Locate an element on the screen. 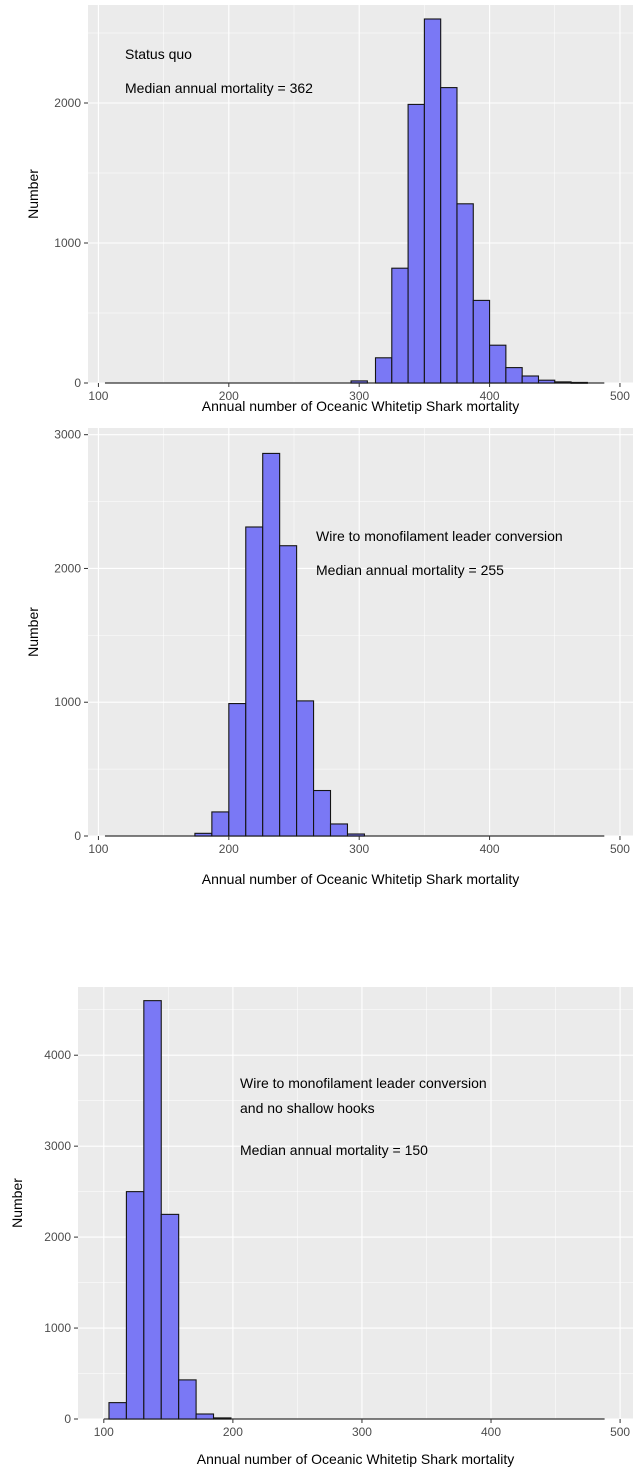 This screenshot has width=642, height=1471. annotation-text: Status quo is located at coordinates (158, 54).